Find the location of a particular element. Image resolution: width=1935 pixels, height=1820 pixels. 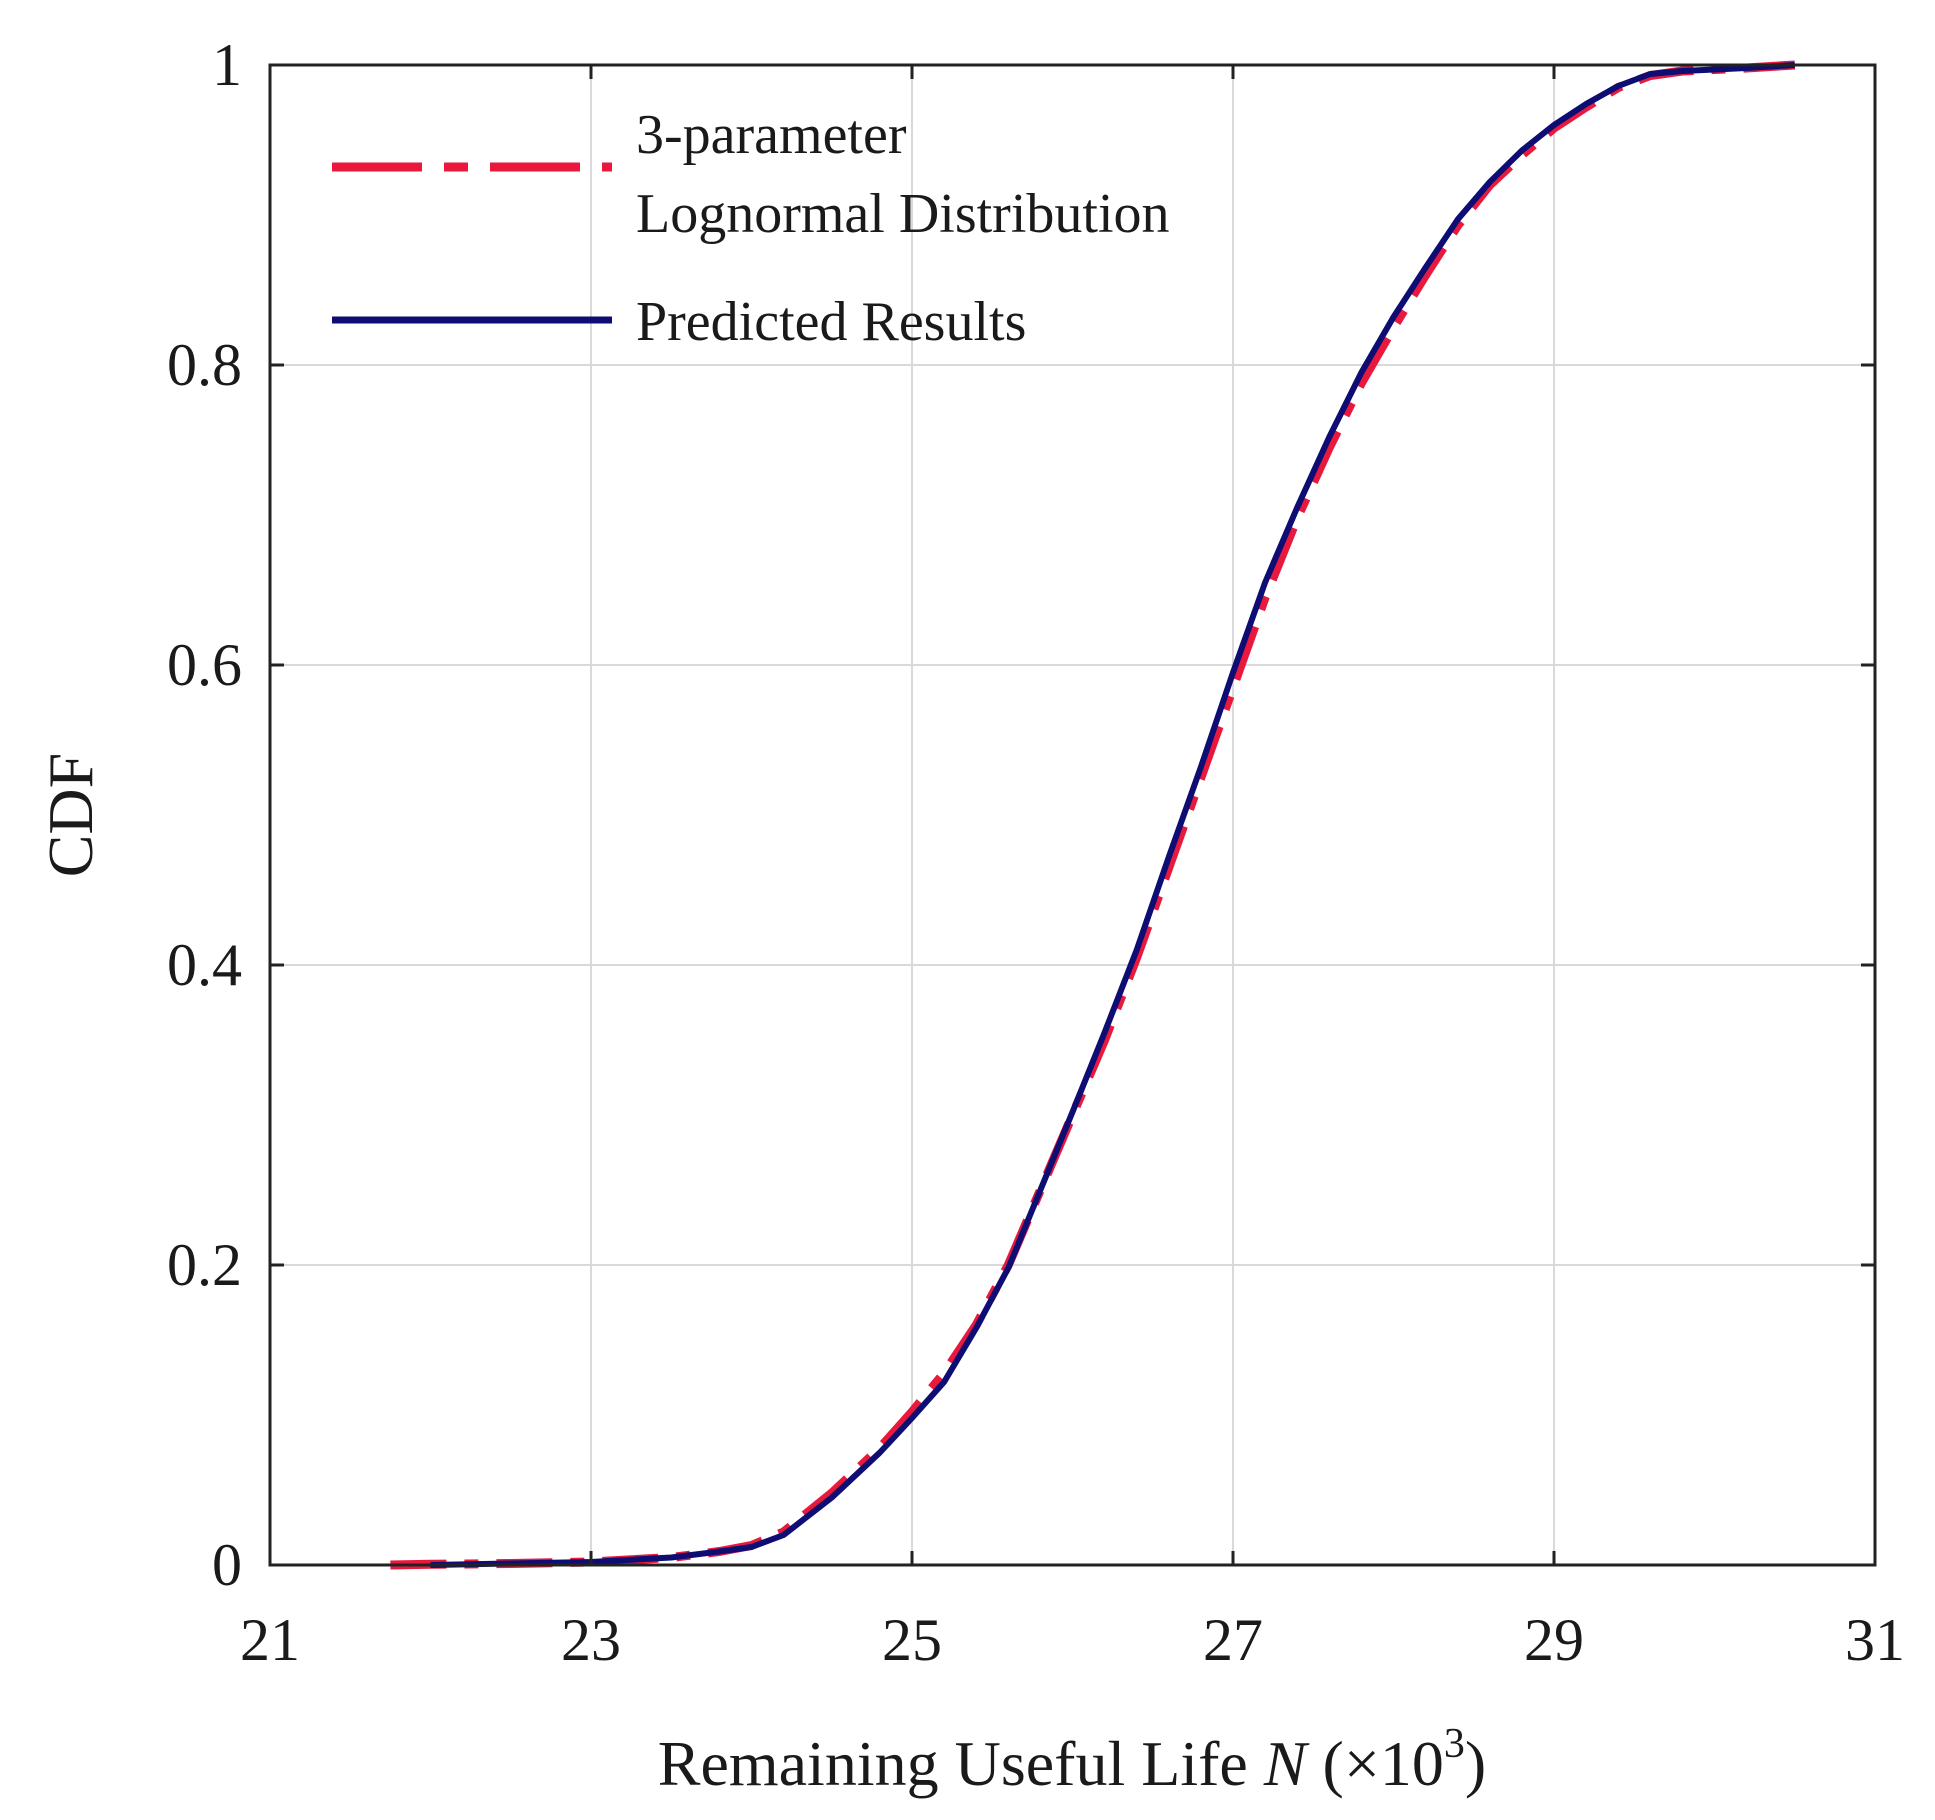

x-axis-label-times: ×10 is located at coordinates (1394, 1763).